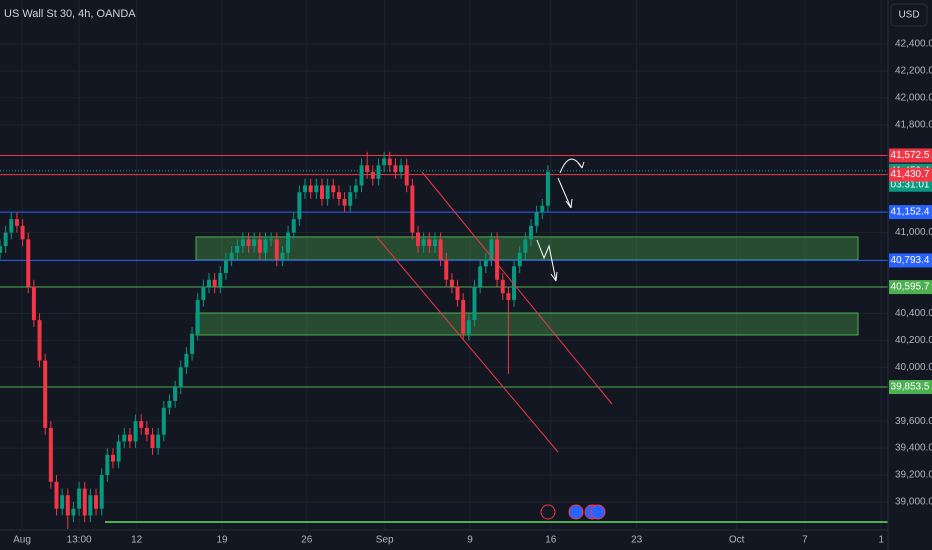 The height and width of the screenshot is (550, 932). What do you see at coordinates (913, 313) in the screenshot?
I see `y-tick-label: 40,400.0` at bounding box center [913, 313].